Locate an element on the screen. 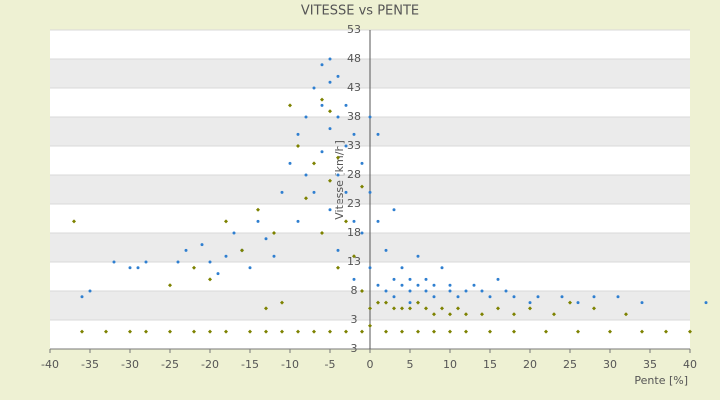 Image resolution: width=720 pixels, height=400 pixels. x-tick-label: 5 is located at coordinates (410, 364).